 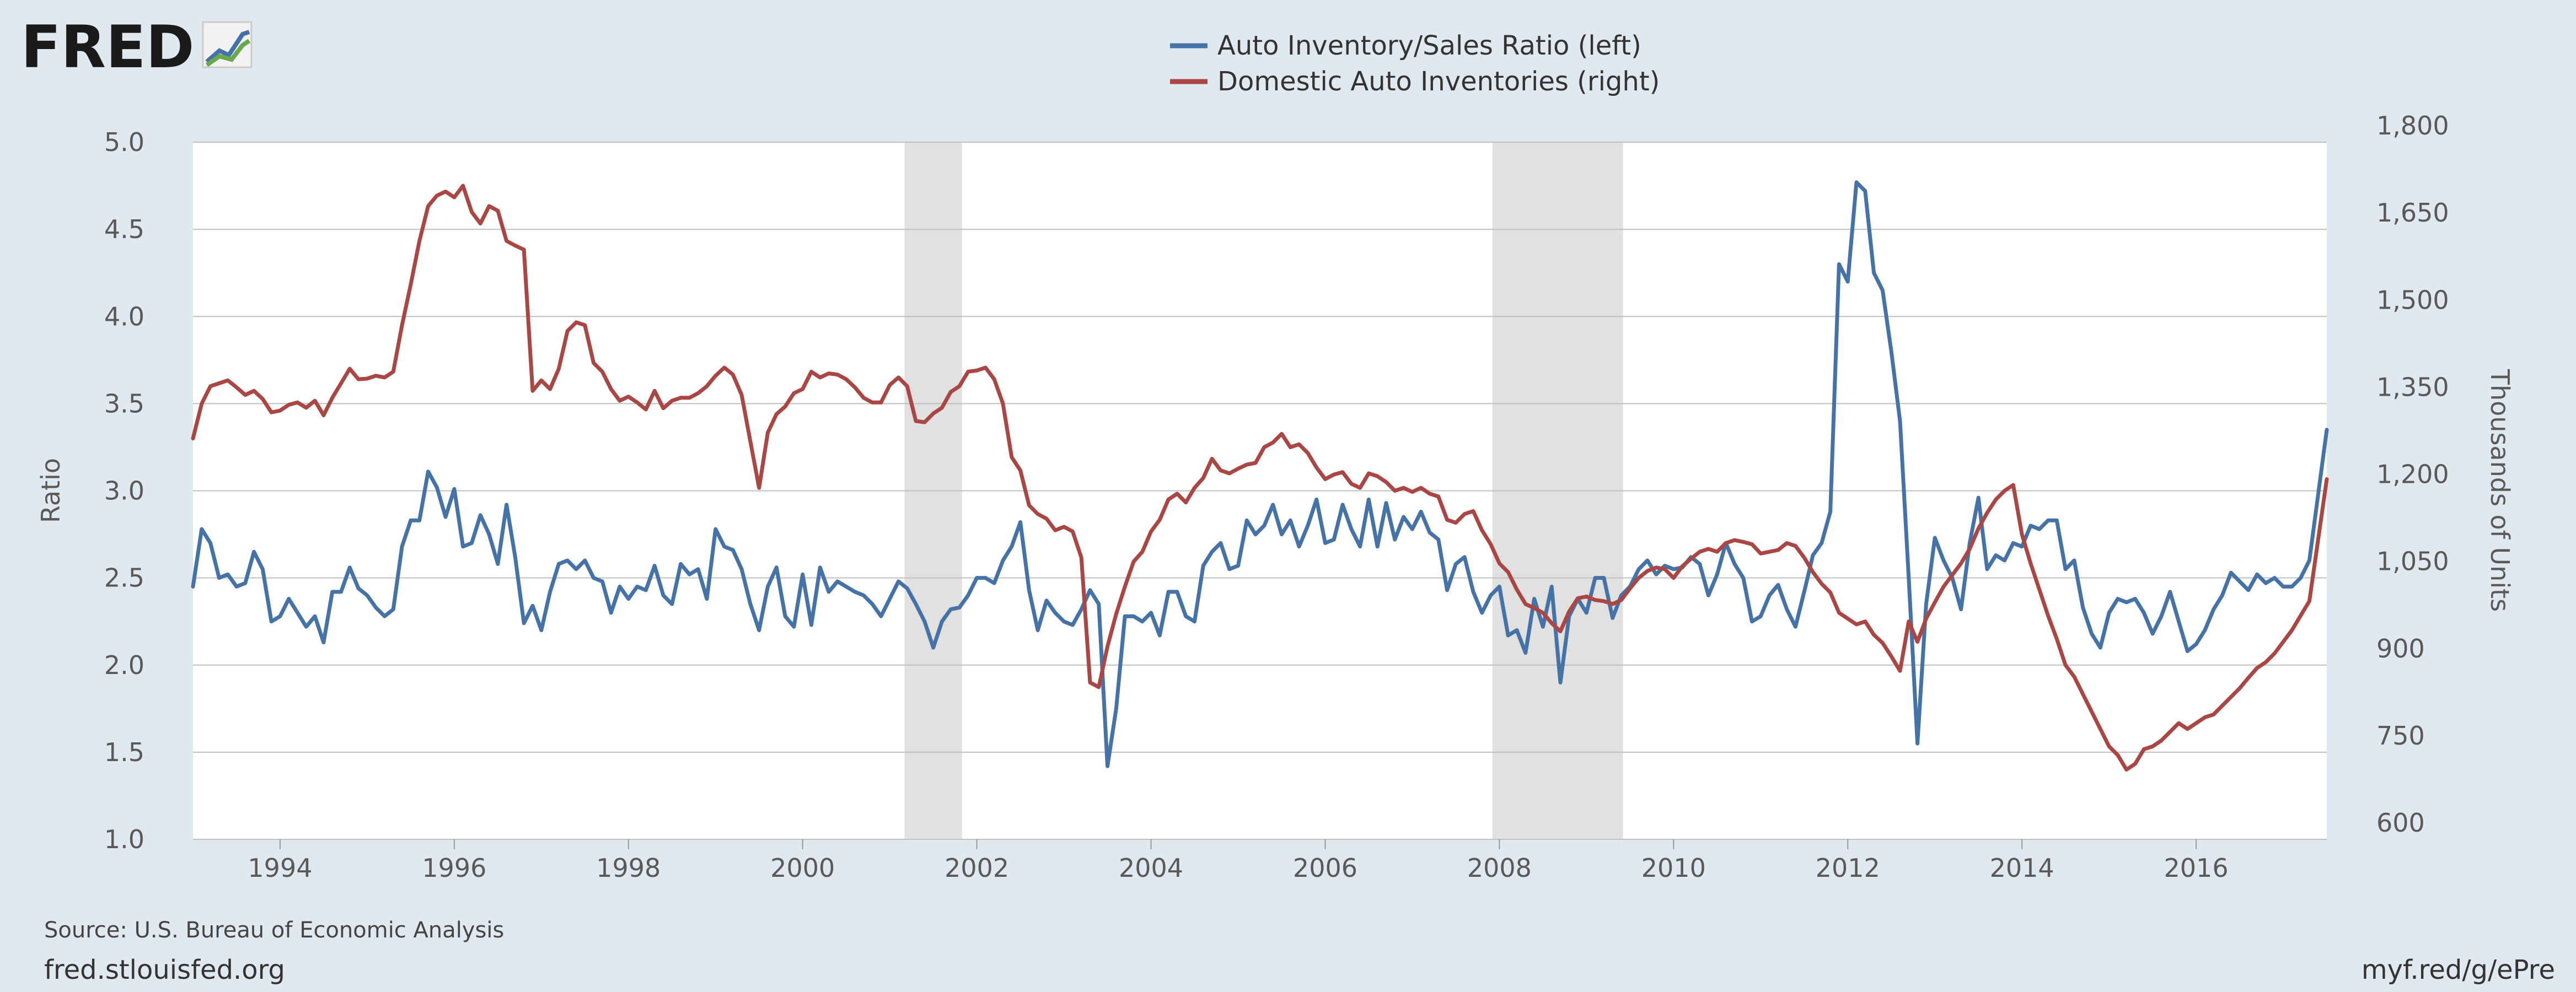 I want to click on right-tick-label: 1,800, so click(x=2412, y=126).